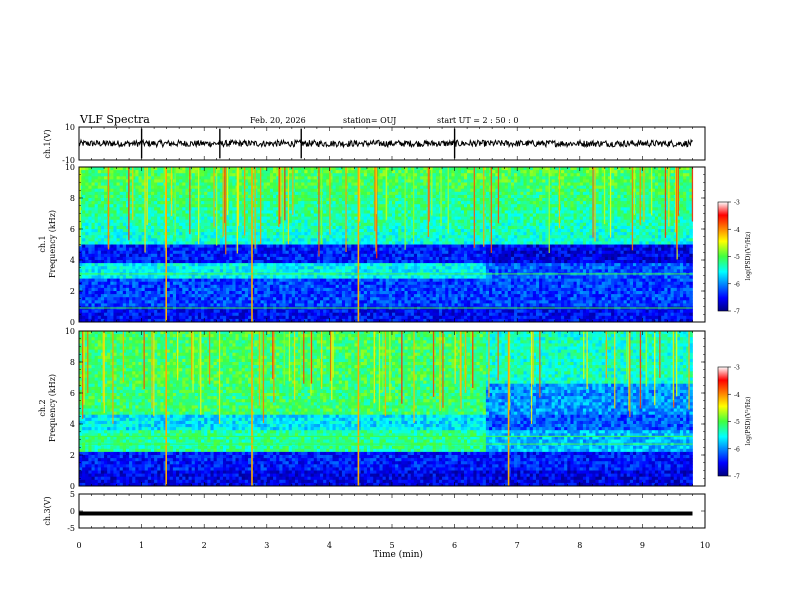 The image size is (792, 612). What do you see at coordinates (386, 513) in the screenshot?
I see `ch3-waveform-line` at bounding box center [386, 513].